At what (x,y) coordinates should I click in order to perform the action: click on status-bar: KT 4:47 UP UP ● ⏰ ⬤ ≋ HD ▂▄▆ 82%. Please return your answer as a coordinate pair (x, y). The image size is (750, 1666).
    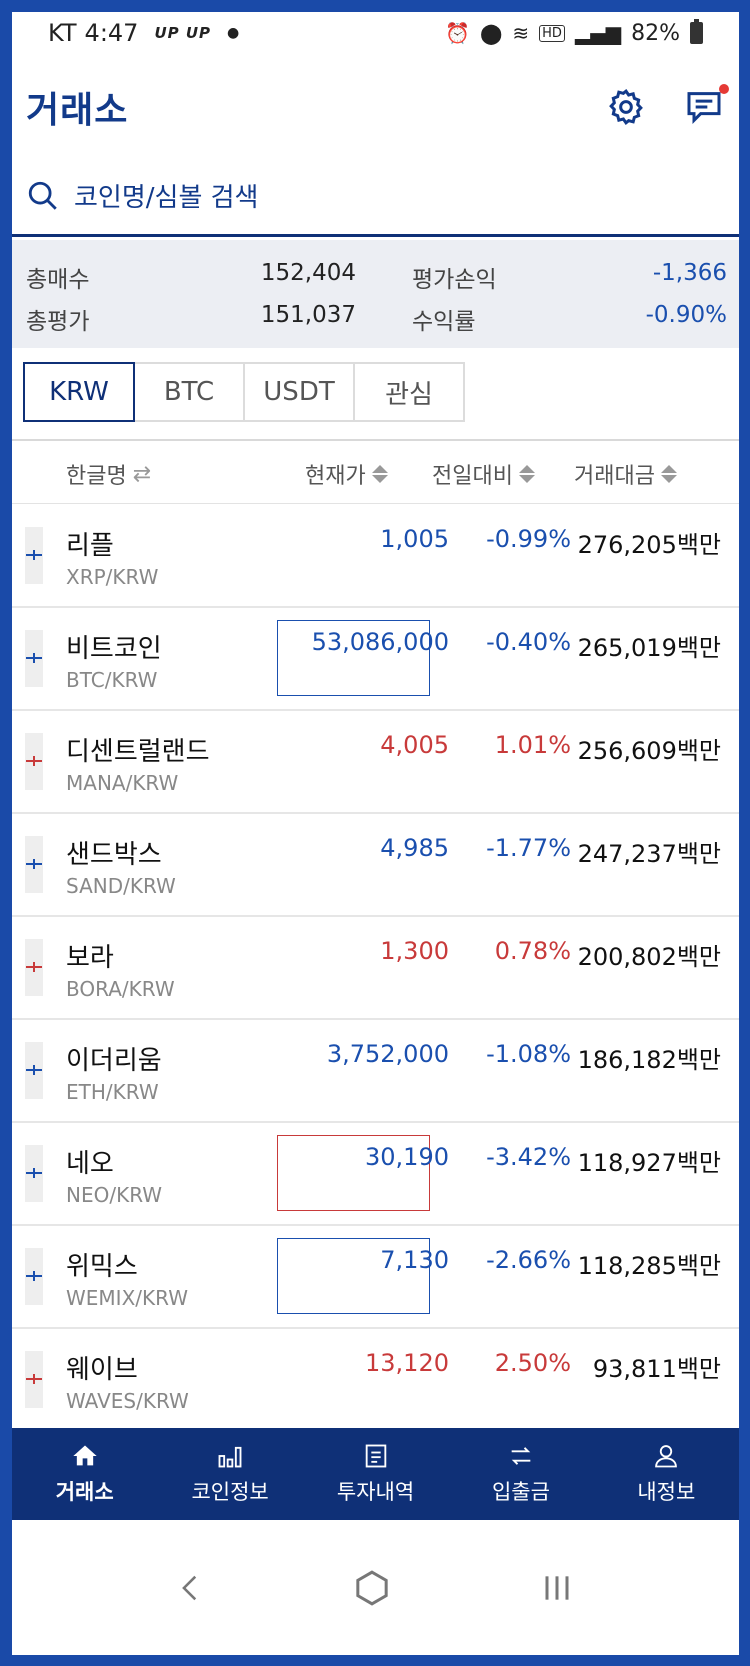
    Looking at the image, I should click on (375, 33).